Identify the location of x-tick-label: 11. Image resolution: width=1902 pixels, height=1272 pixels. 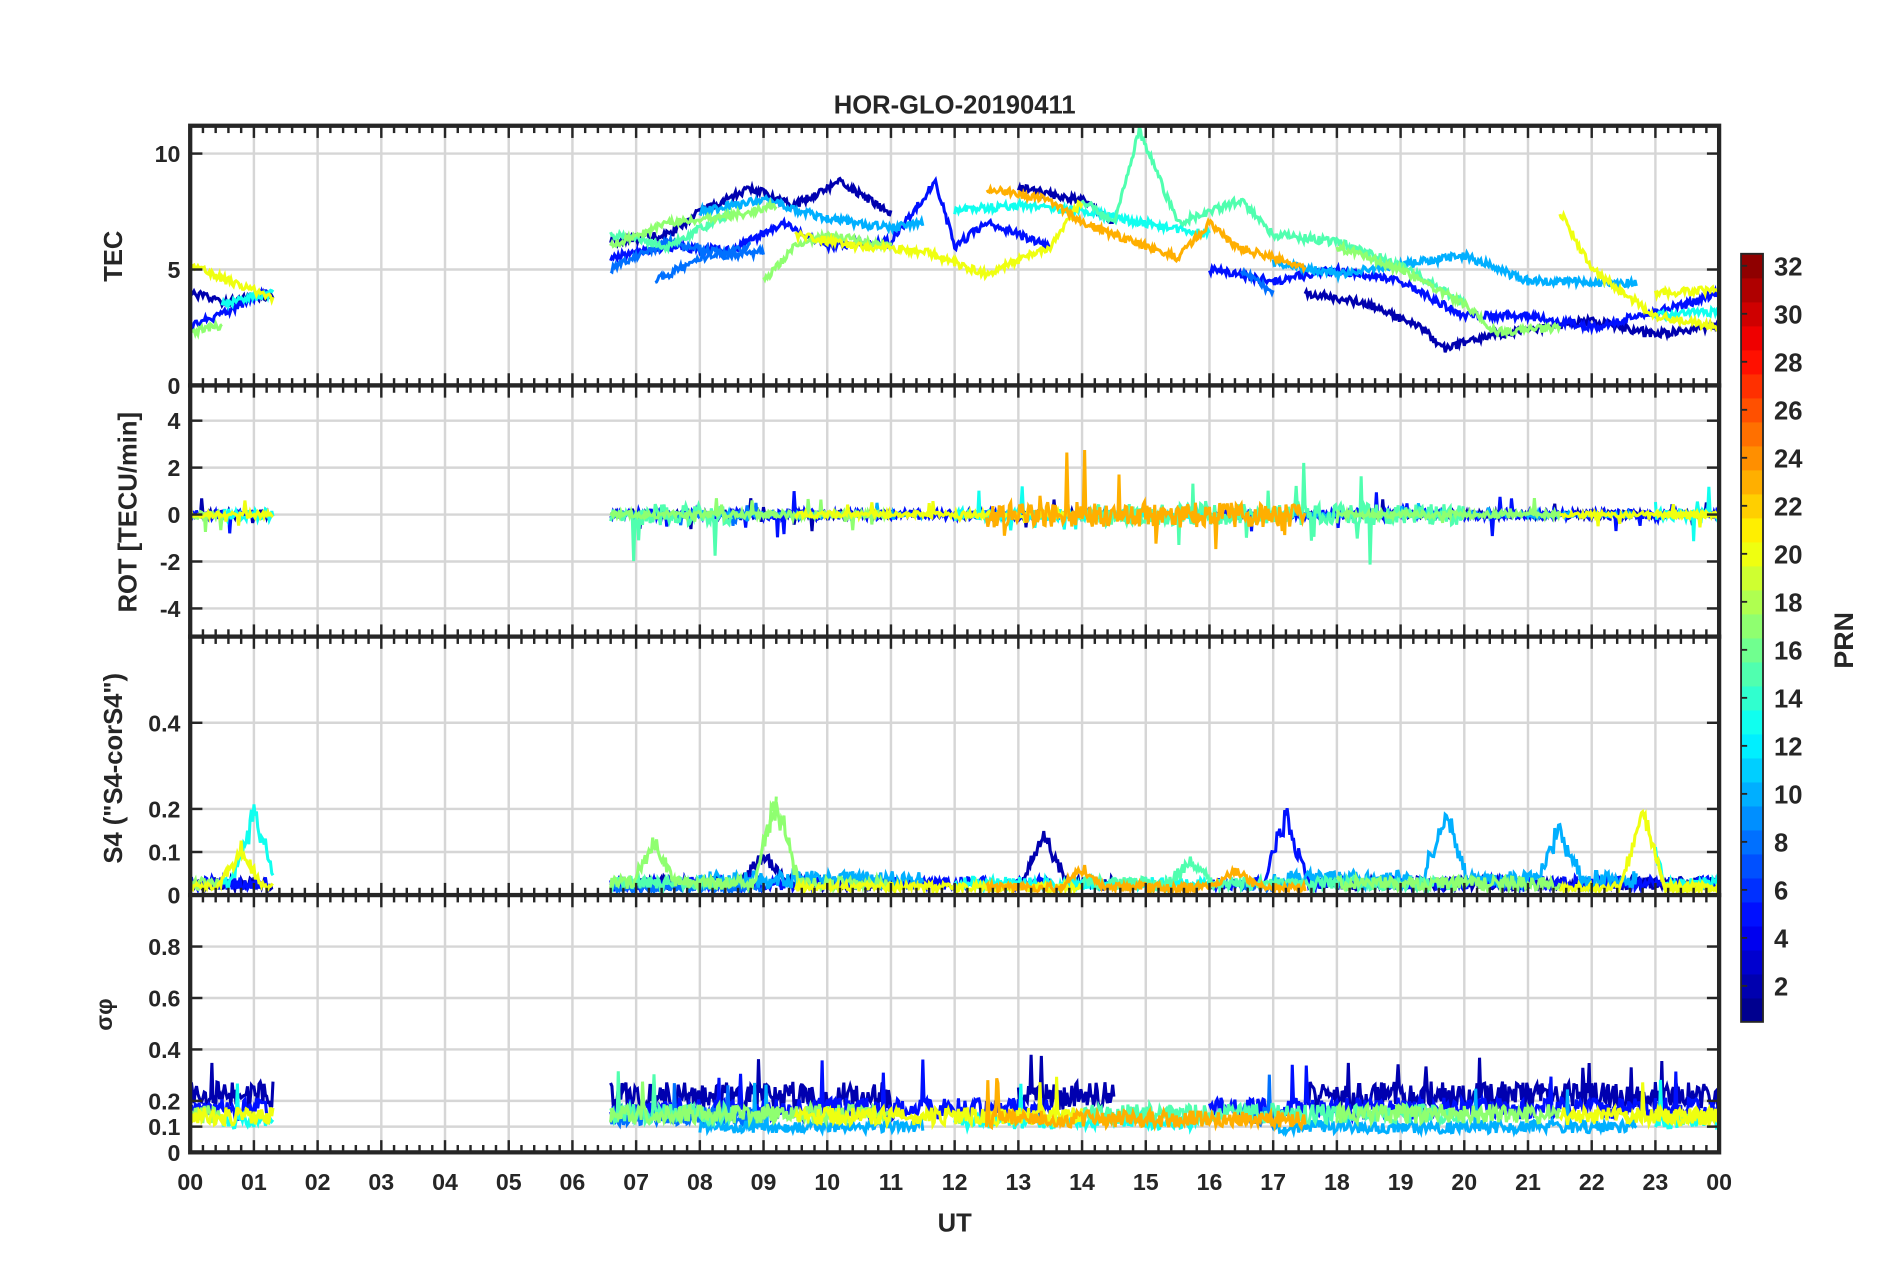
(891, 1182).